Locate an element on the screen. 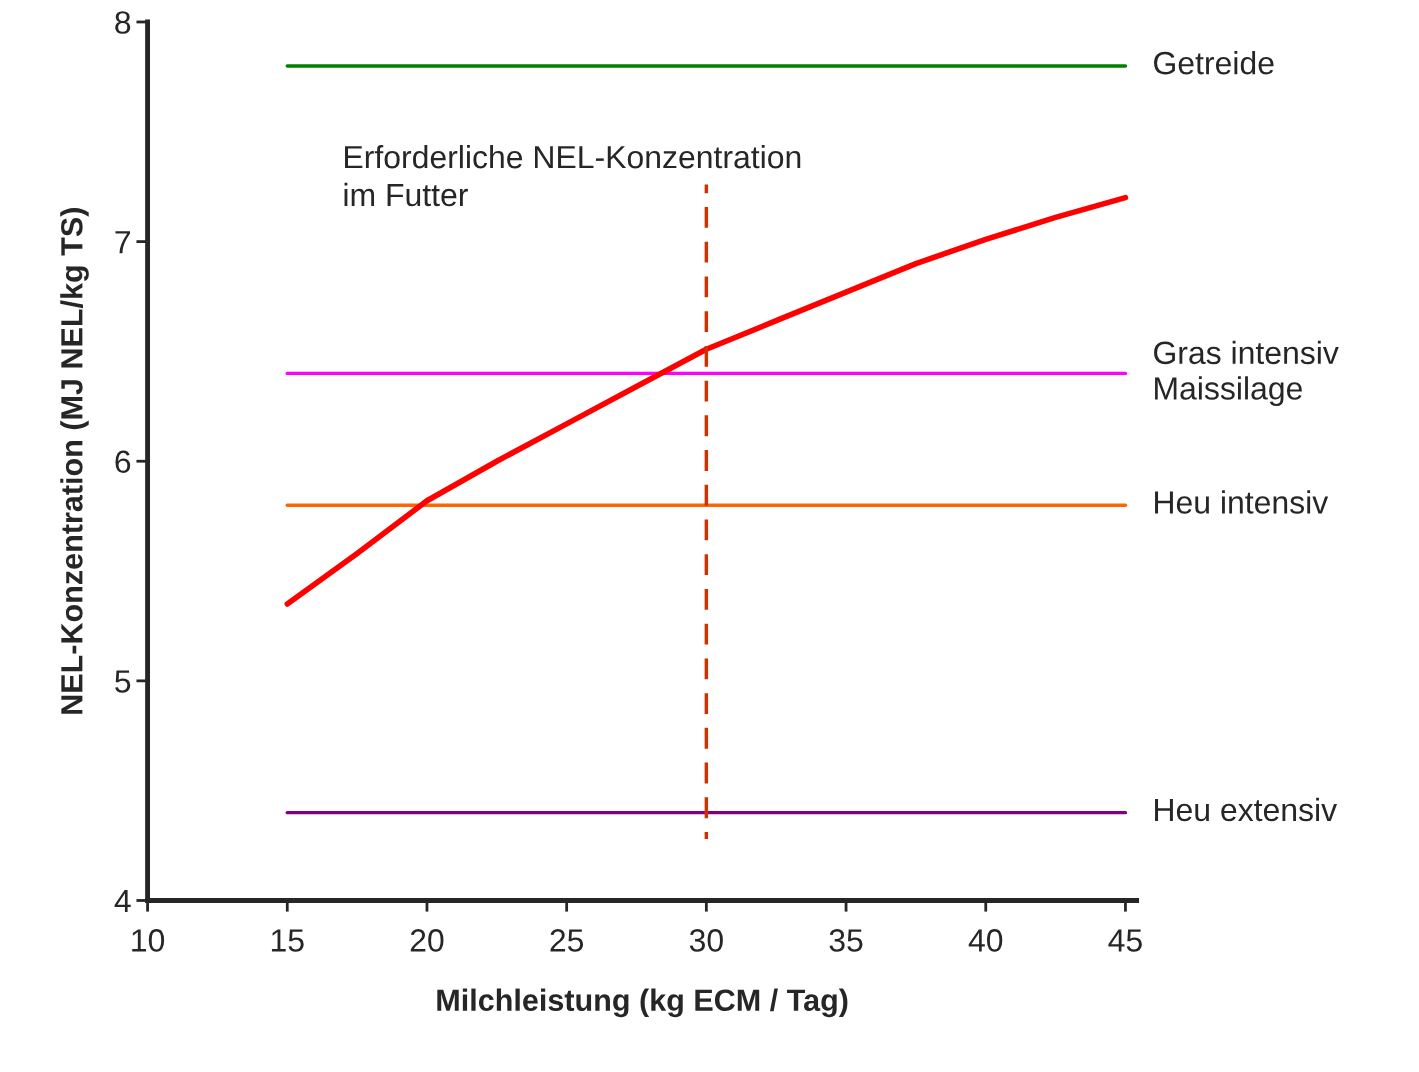  x-tick-label: 10 is located at coordinates (148, 940).